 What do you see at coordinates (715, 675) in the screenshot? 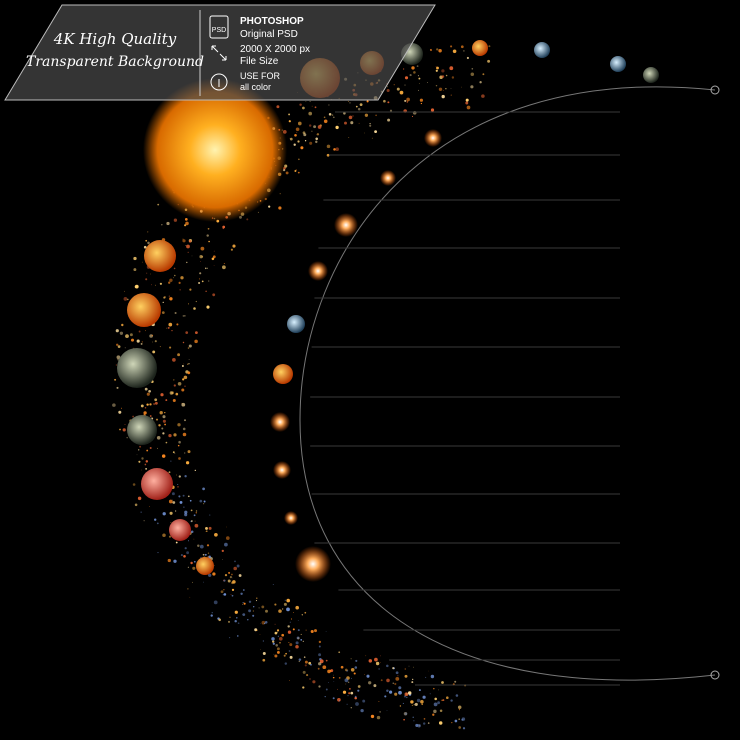
I see `arc-end` at bounding box center [715, 675].